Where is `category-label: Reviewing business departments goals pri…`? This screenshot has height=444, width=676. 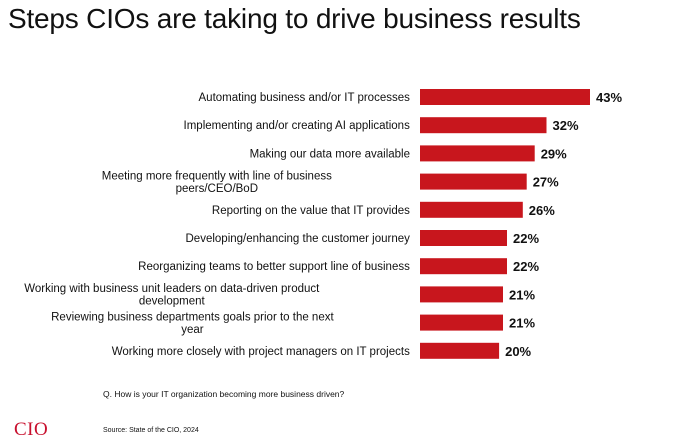
category-label: Reviewing business departments goals pri… is located at coordinates (192, 323).